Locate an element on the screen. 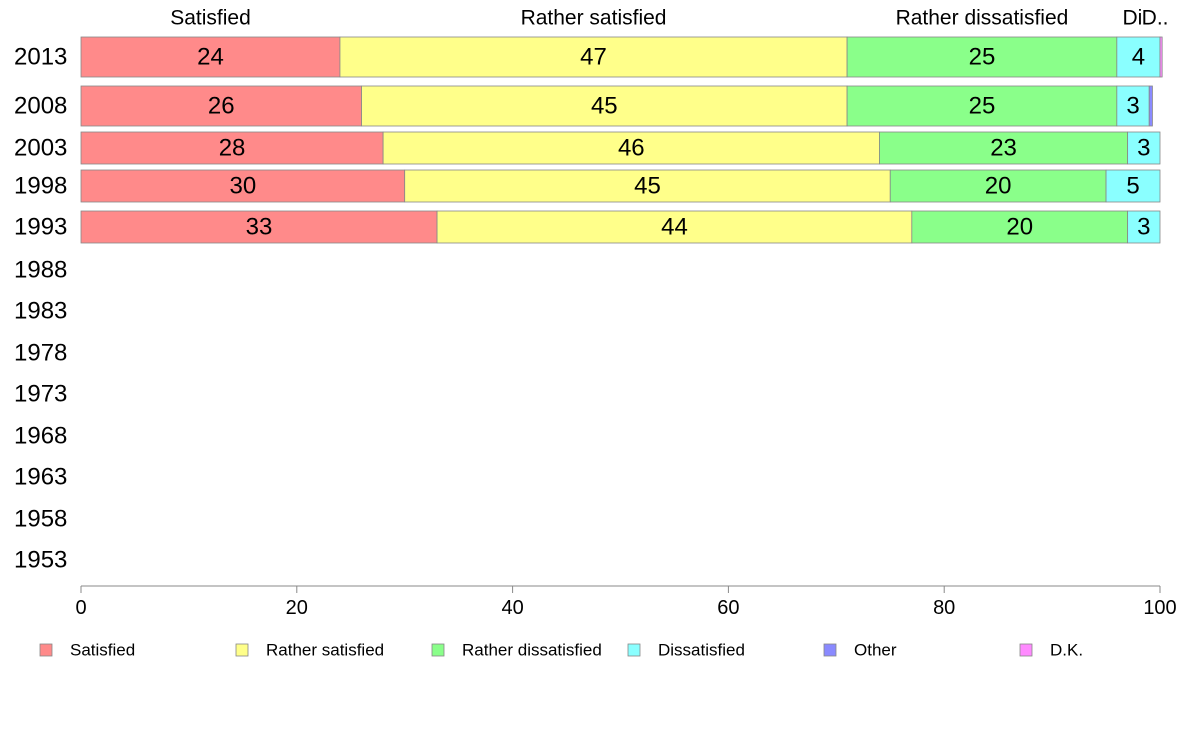 The height and width of the screenshot is (736, 1188). year-label-2003: 2003 is located at coordinates (40, 148).